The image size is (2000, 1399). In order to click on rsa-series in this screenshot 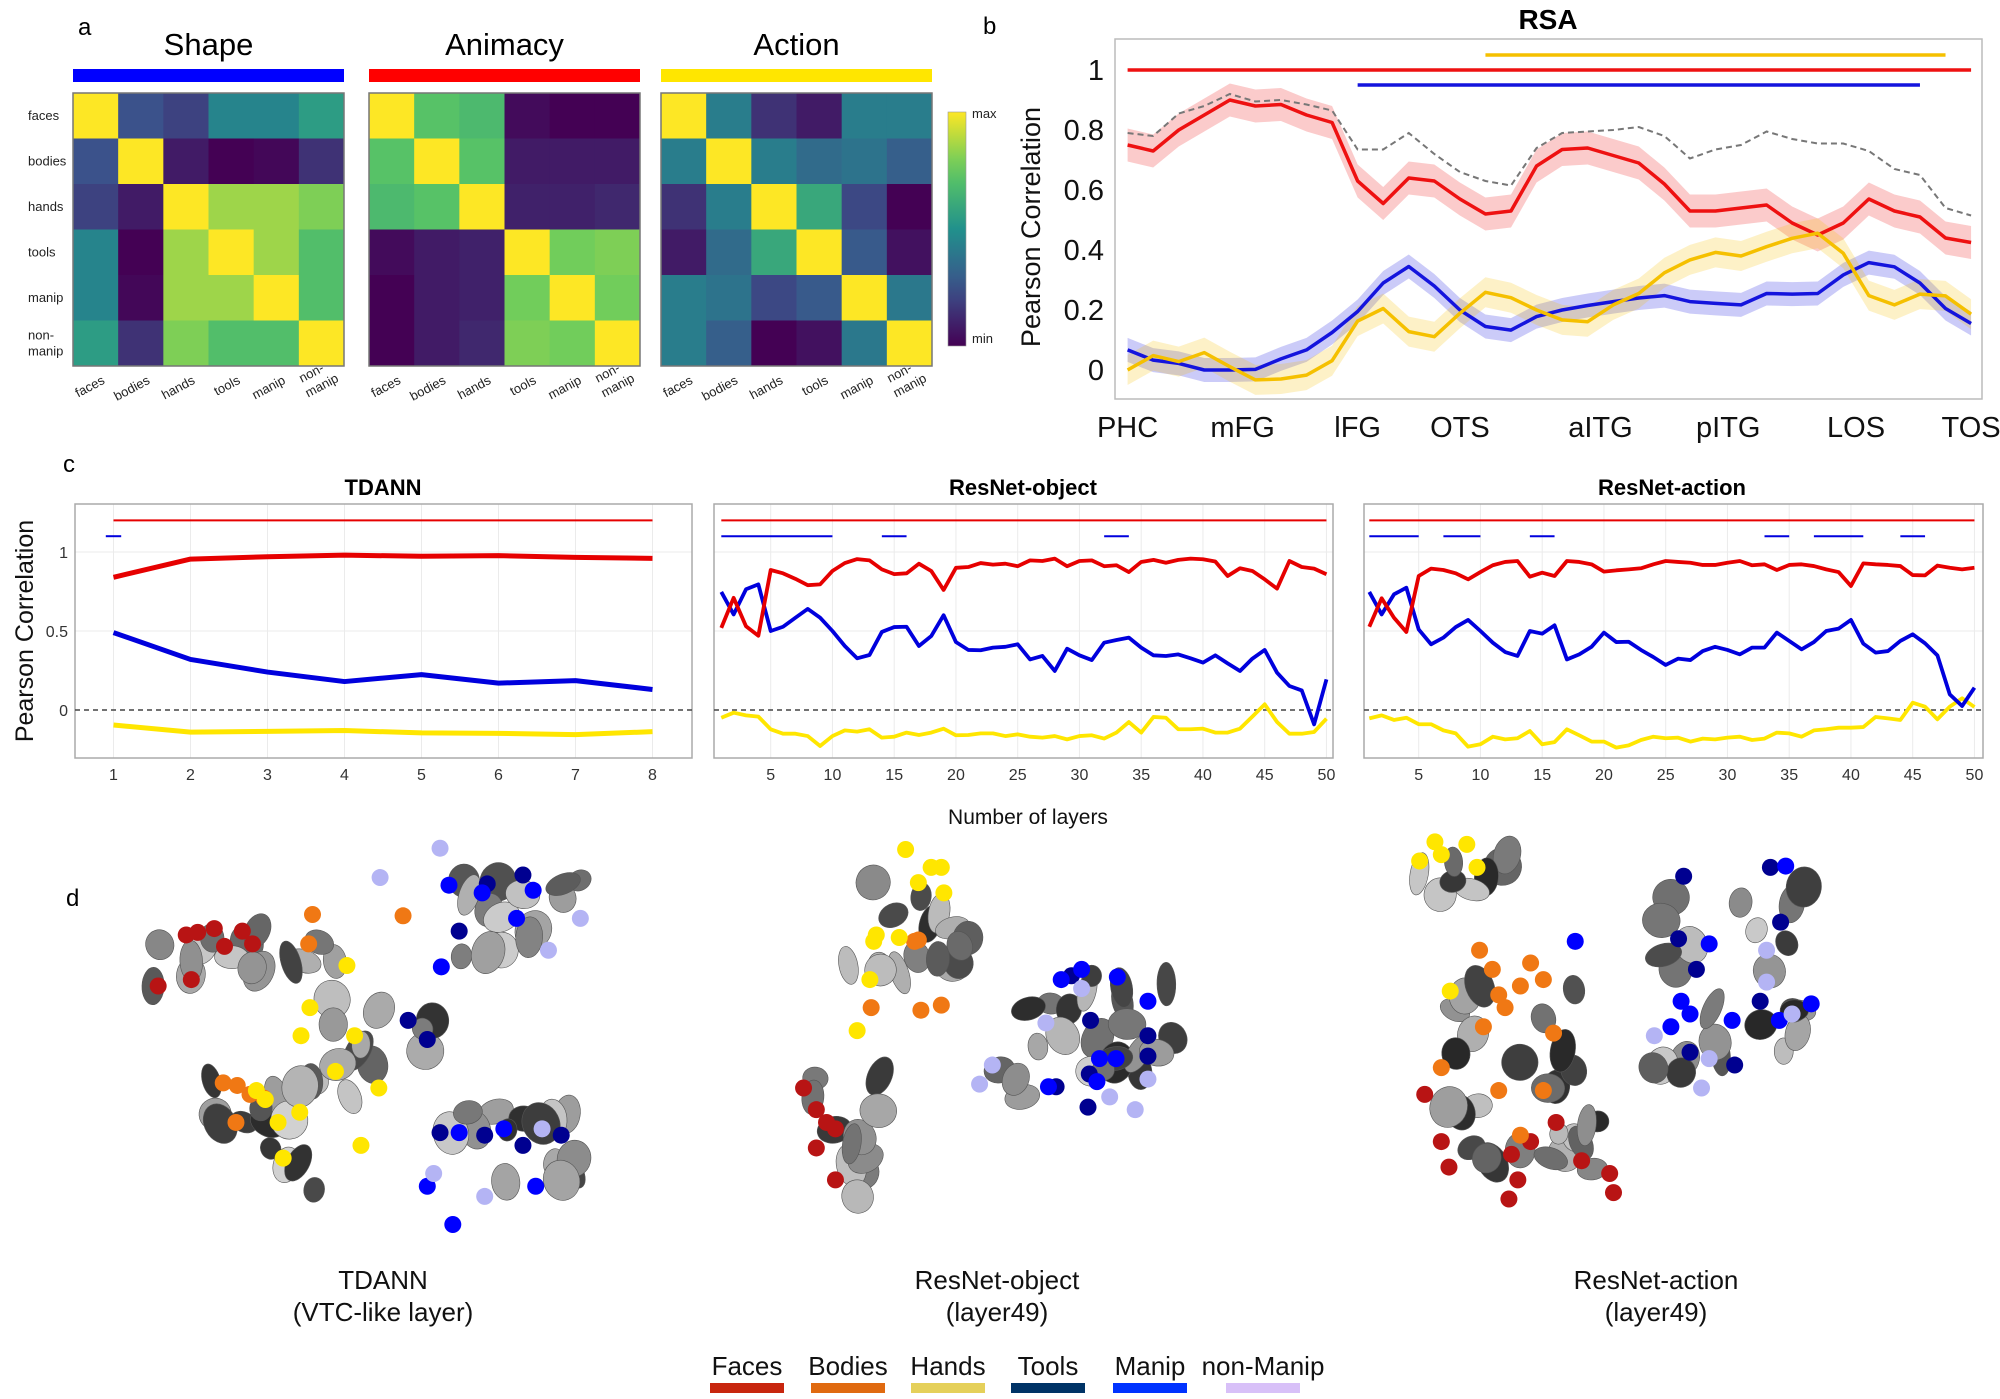, I will do `click(1549, 306)`.